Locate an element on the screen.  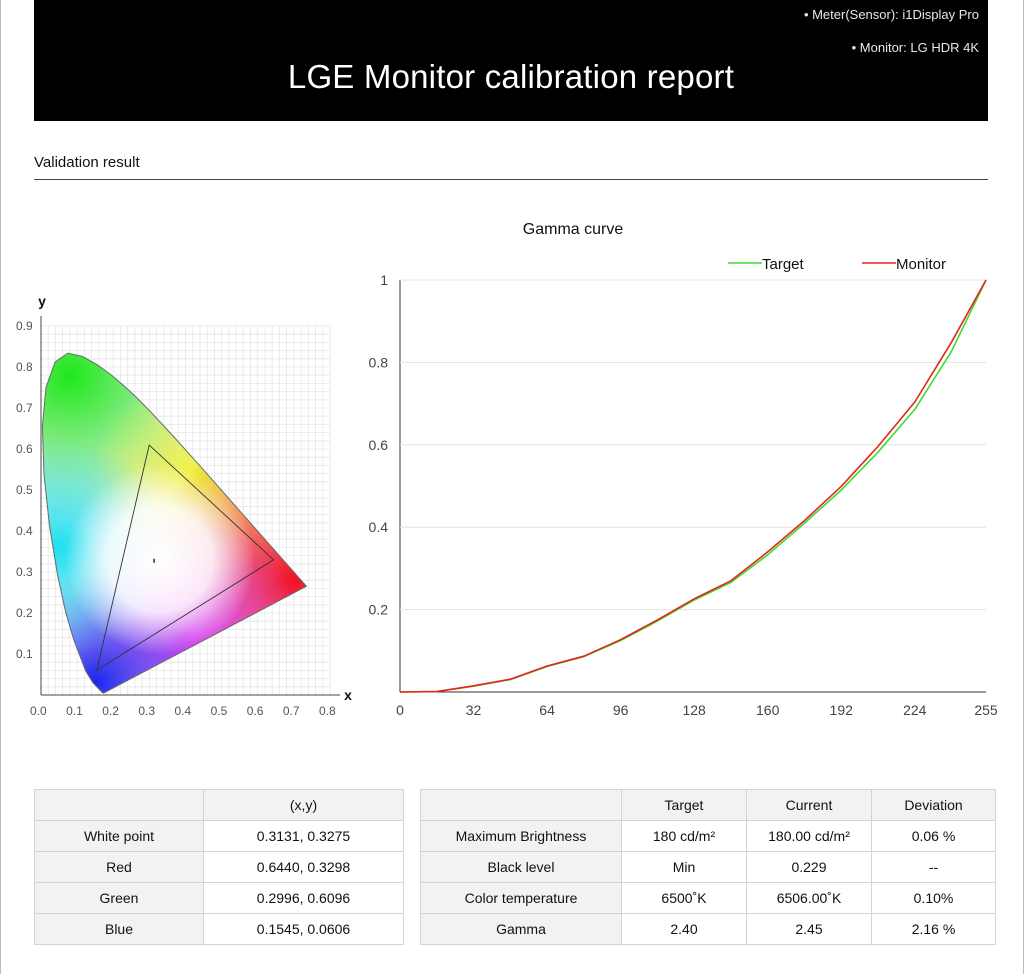
cie-x-tick-label: 0.7 is located at coordinates (291, 711).